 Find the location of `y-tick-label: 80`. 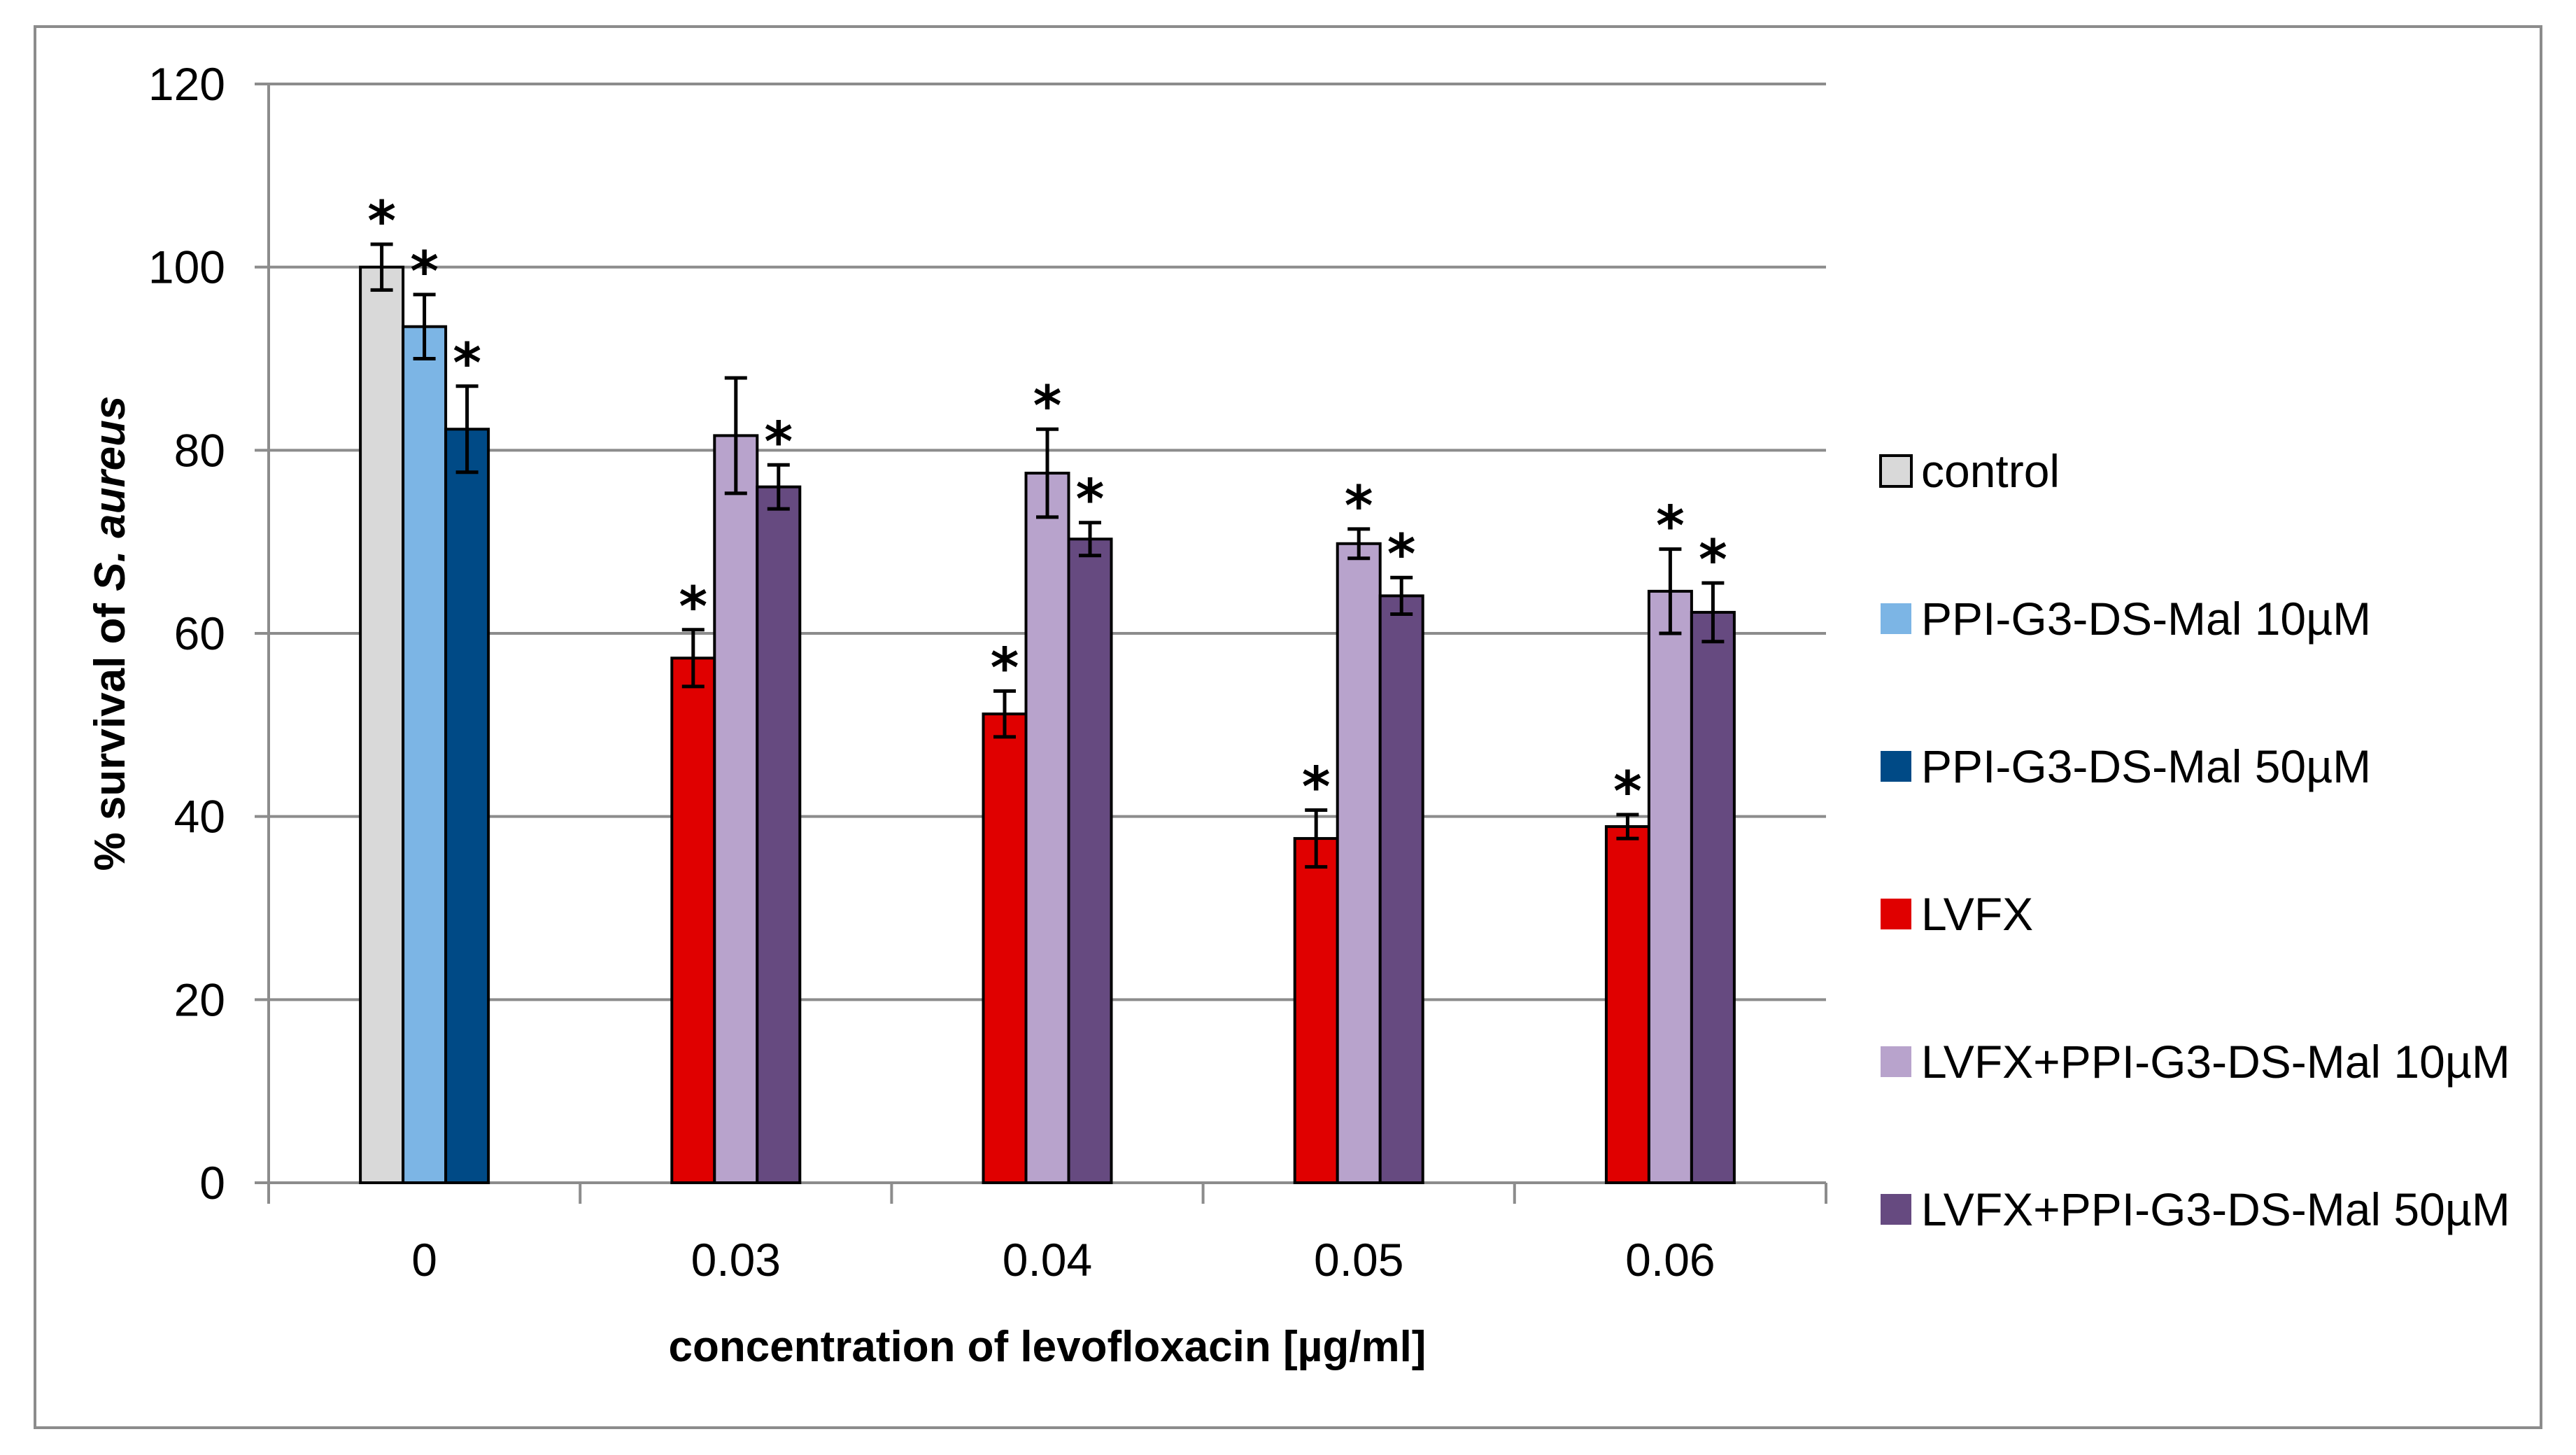

y-tick-label: 80 is located at coordinates (199, 450).